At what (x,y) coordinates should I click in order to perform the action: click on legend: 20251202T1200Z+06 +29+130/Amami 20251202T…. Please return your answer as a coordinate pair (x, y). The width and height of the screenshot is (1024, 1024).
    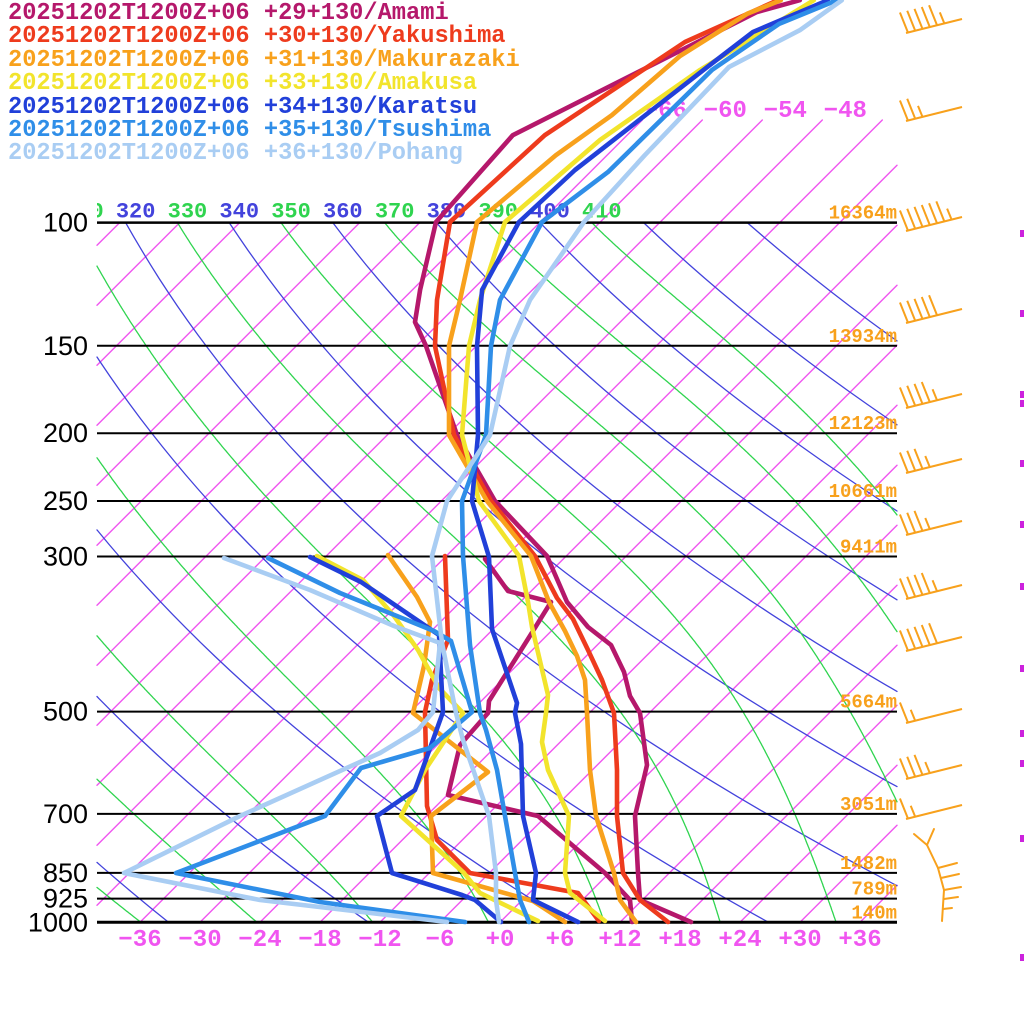
    Looking at the image, I should click on (264, 83).